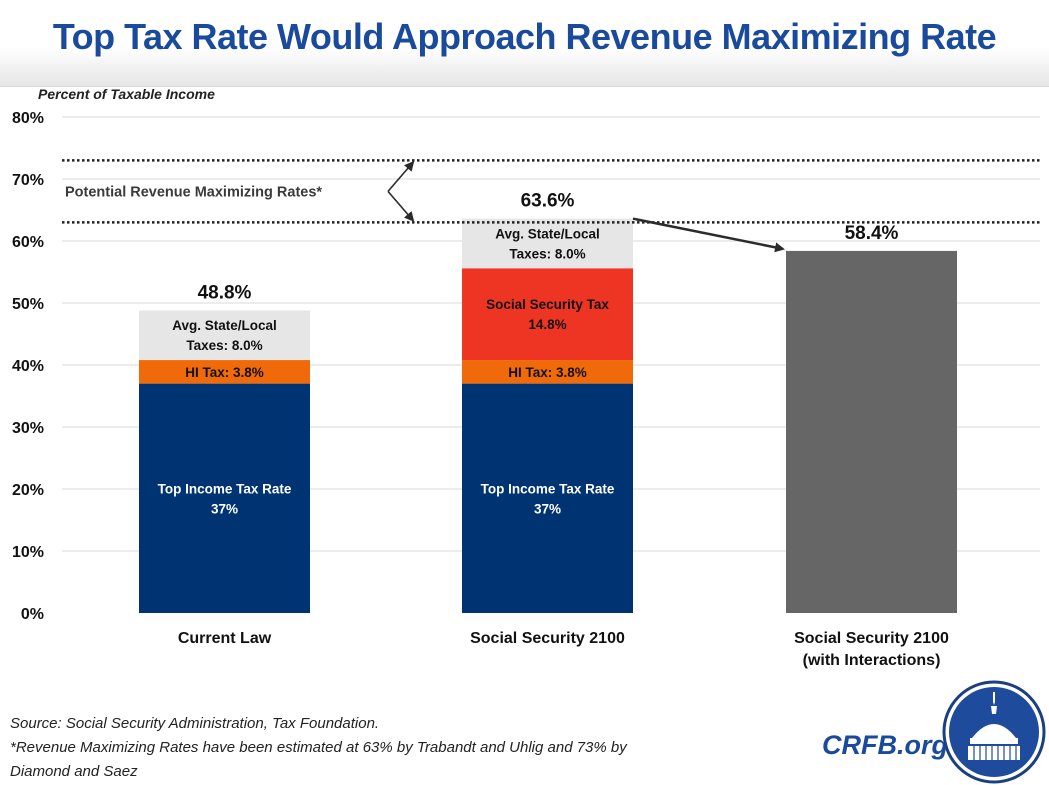 The height and width of the screenshot is (785, 1049). I want to click on crfb-link: CRFB.org, so click(885, 745).